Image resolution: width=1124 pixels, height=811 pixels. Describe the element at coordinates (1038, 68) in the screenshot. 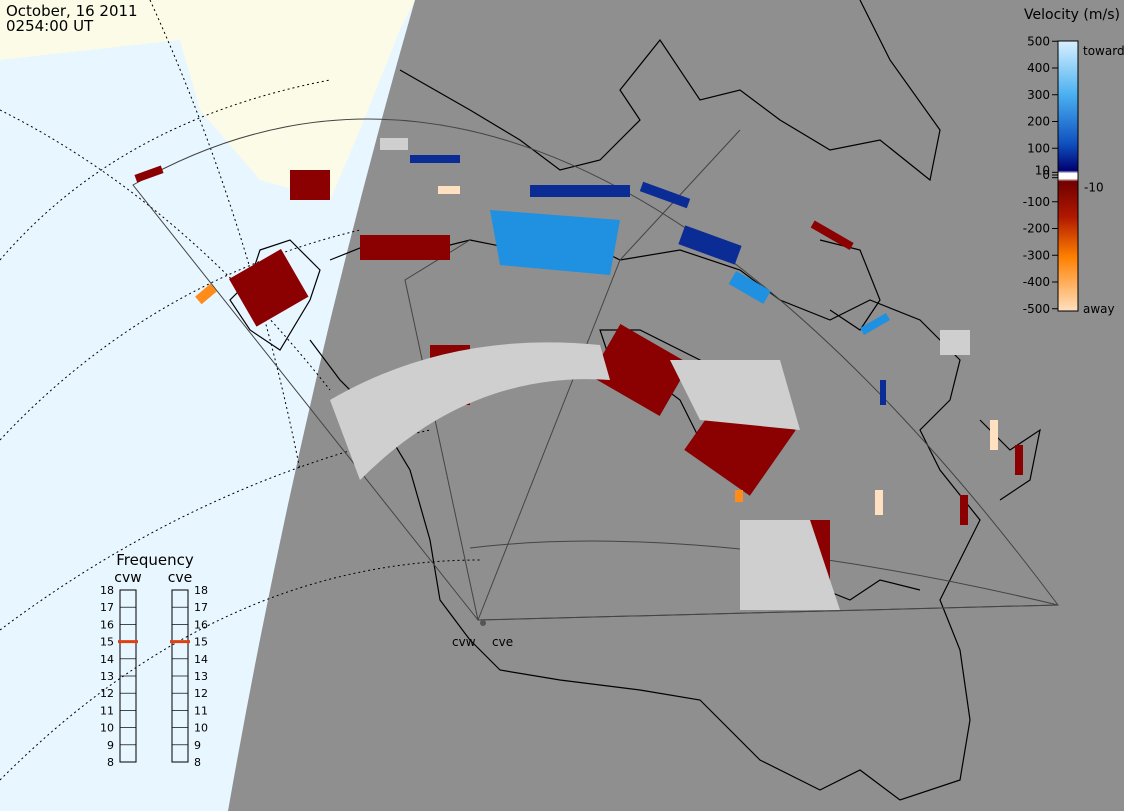

I see `colorbar-tick-label: 400` at that location.